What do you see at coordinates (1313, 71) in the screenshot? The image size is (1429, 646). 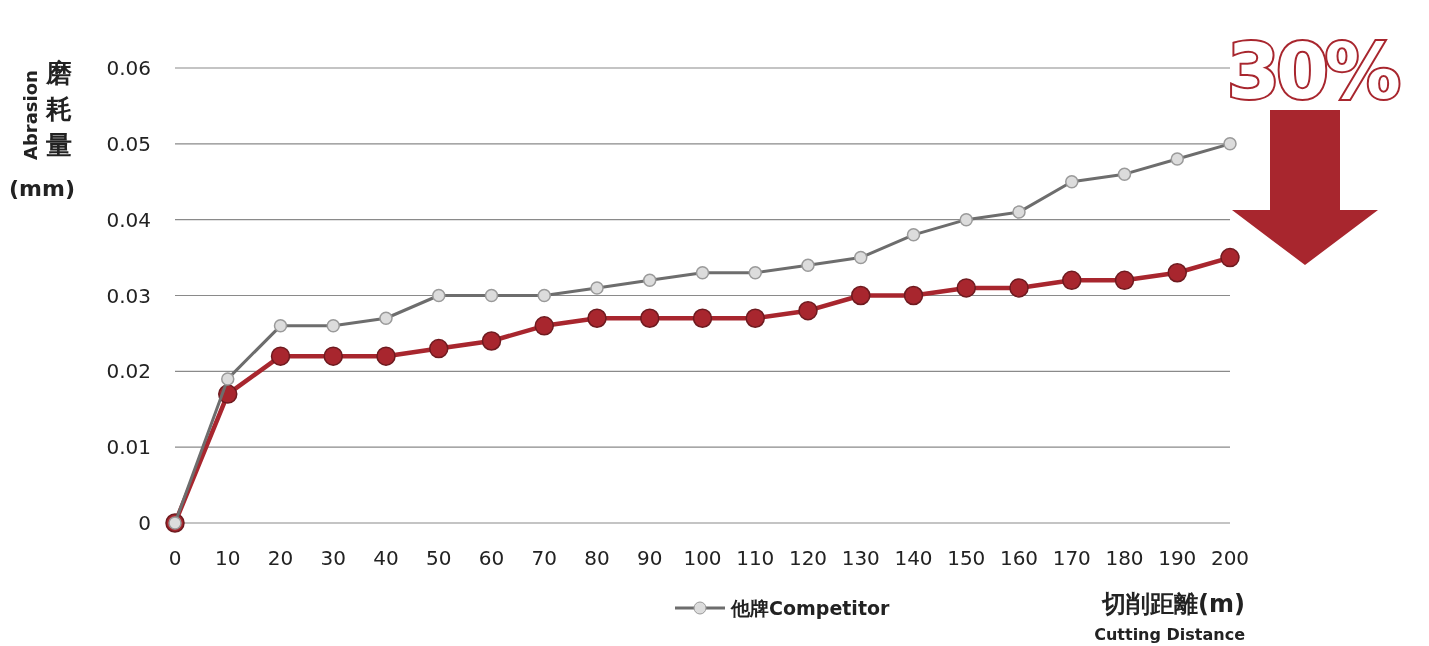 I see `annotation: 30%` at bounding box center [1313, 71].